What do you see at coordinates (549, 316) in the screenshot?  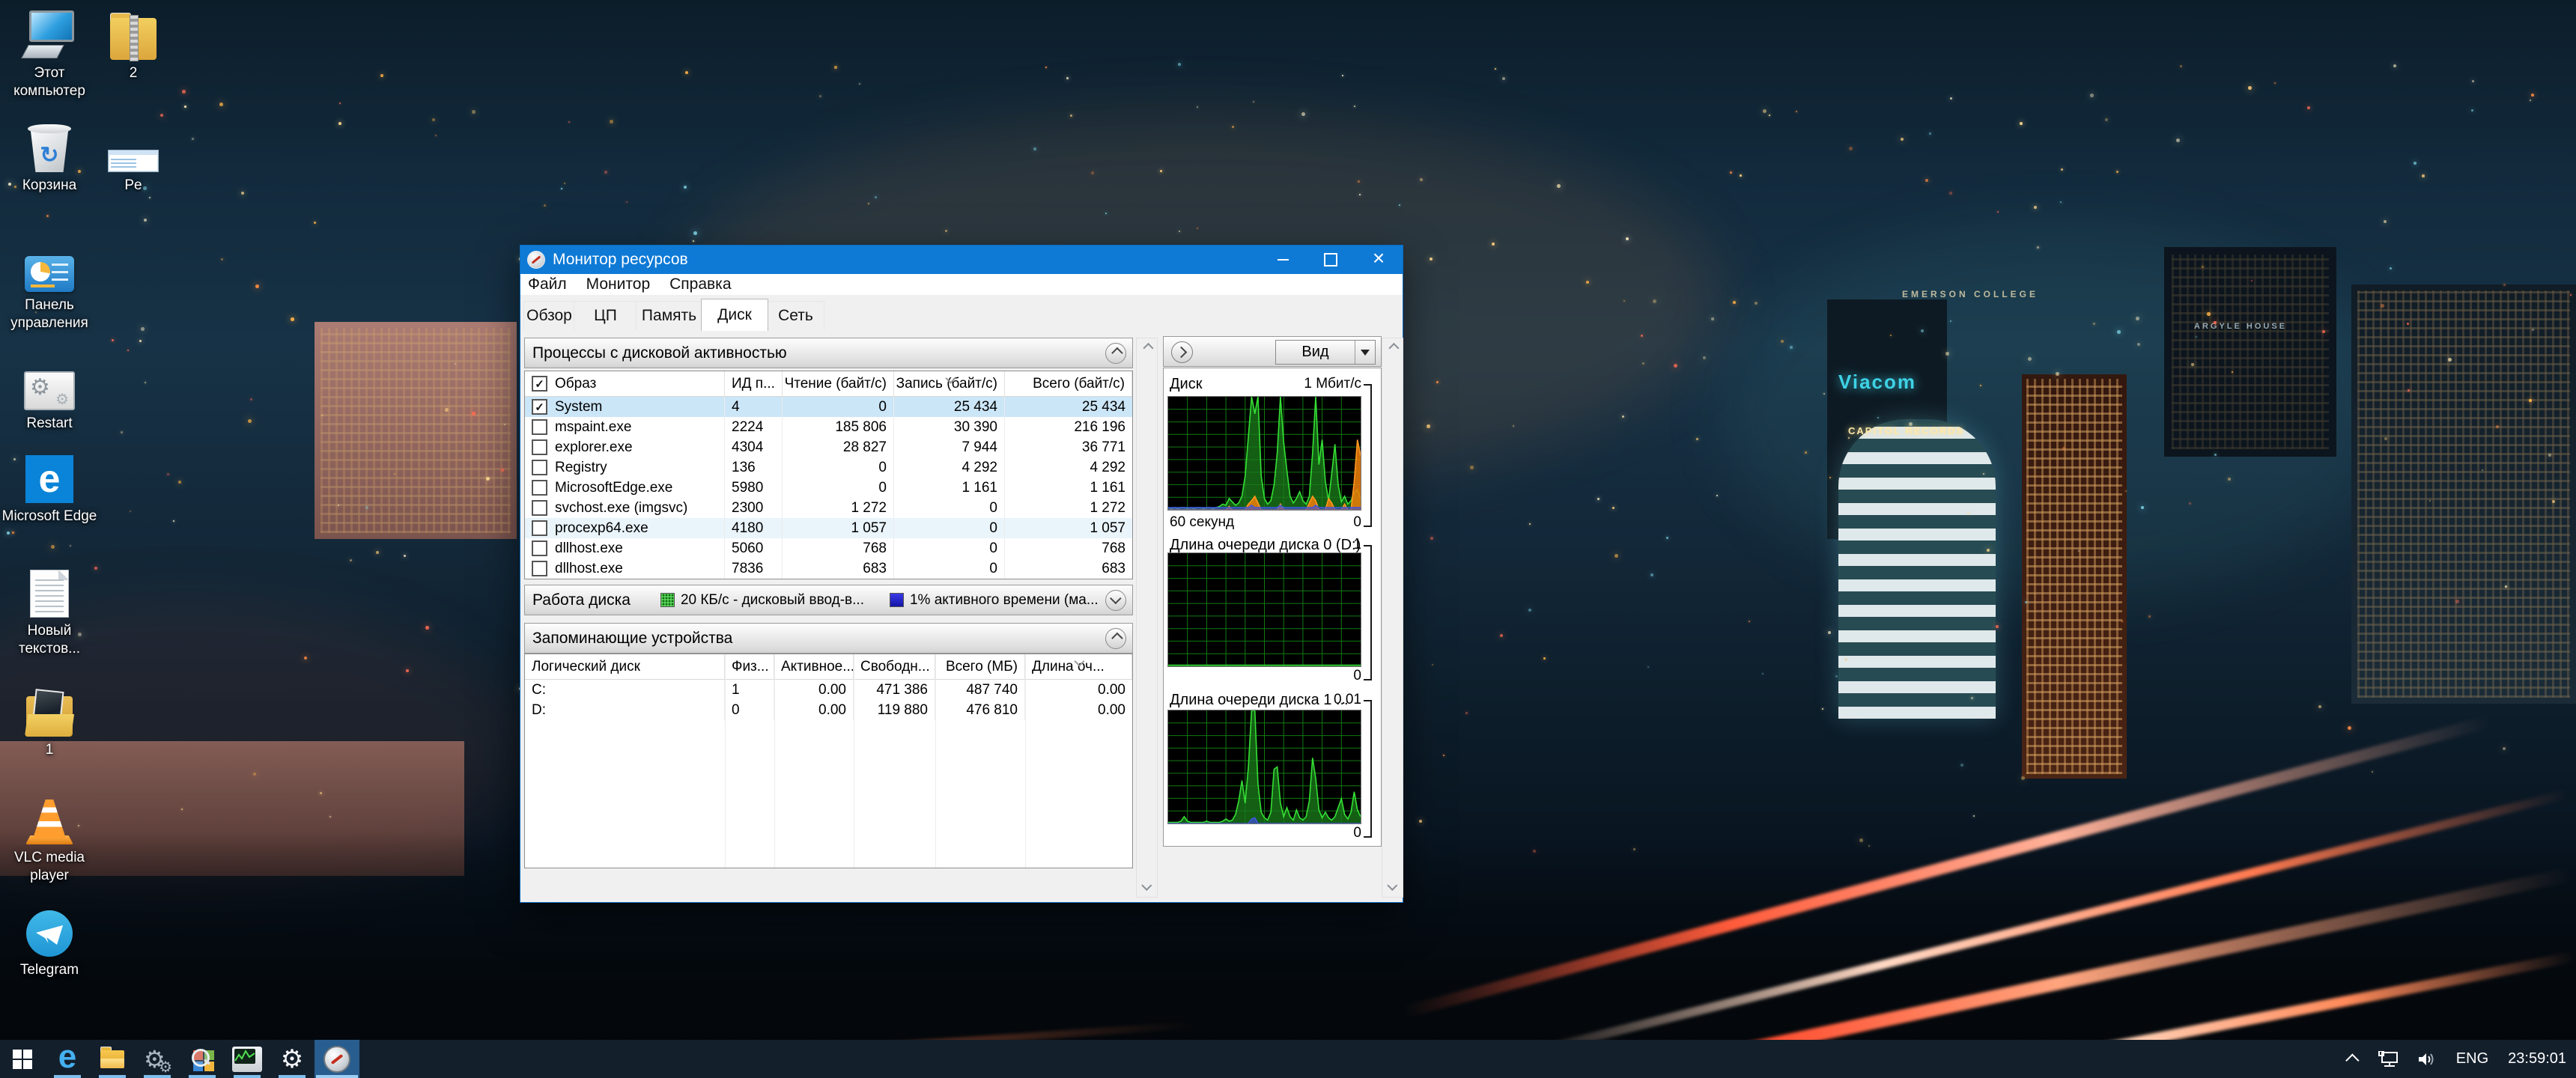 I see `tab-Обзор: Обзор` at bounding box center [549, 316].